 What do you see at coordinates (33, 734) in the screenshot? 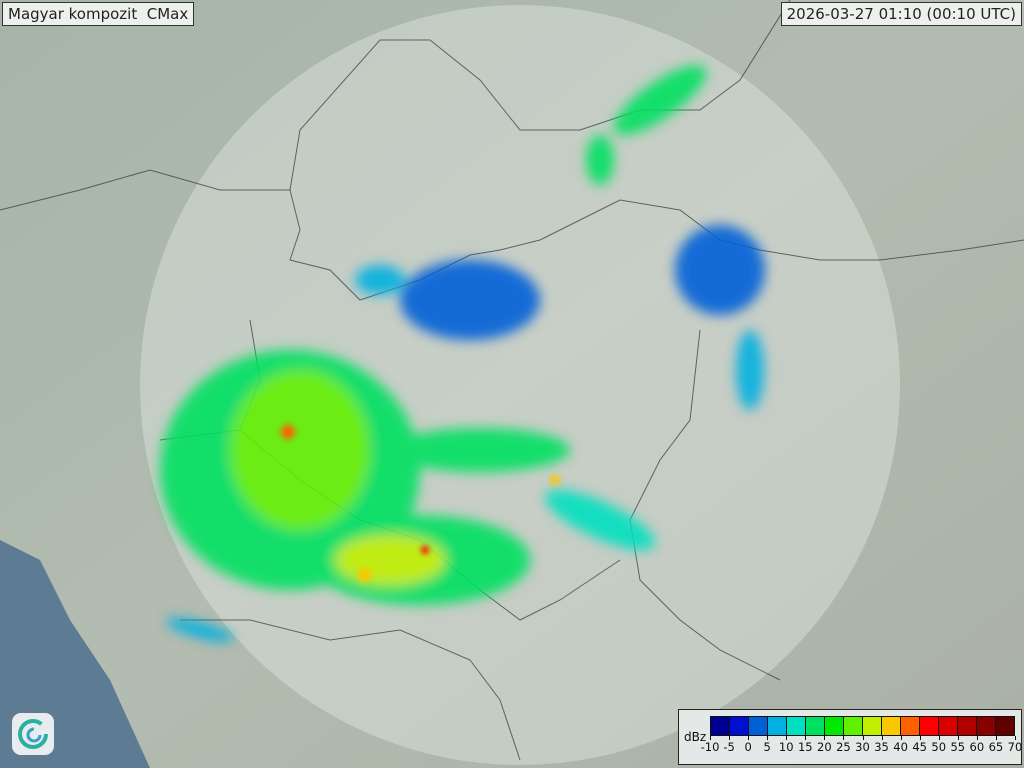
I see `swirl-logo-icon` at bounding box center [33, 734].